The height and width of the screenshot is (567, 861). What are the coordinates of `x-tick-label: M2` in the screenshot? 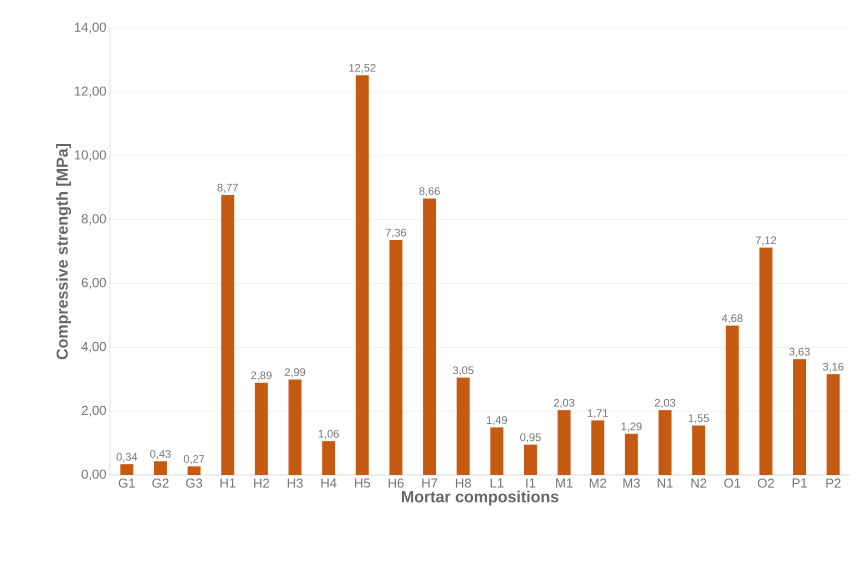 It's located at (598, 483).